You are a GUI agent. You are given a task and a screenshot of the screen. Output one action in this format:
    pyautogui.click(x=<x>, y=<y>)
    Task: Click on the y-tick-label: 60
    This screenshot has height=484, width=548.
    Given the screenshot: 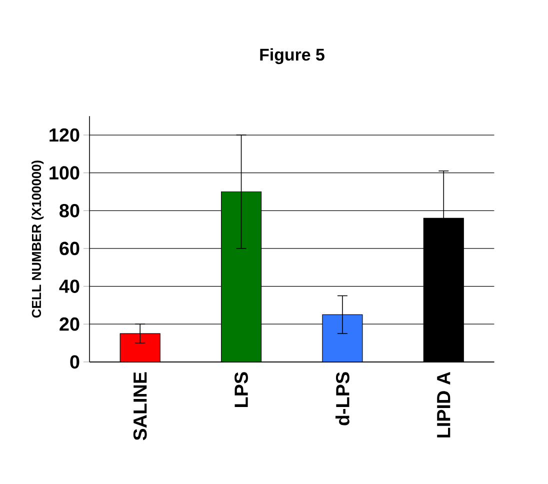 What is the action you would take?
    pyautogui.click(x=70, y=249)
    